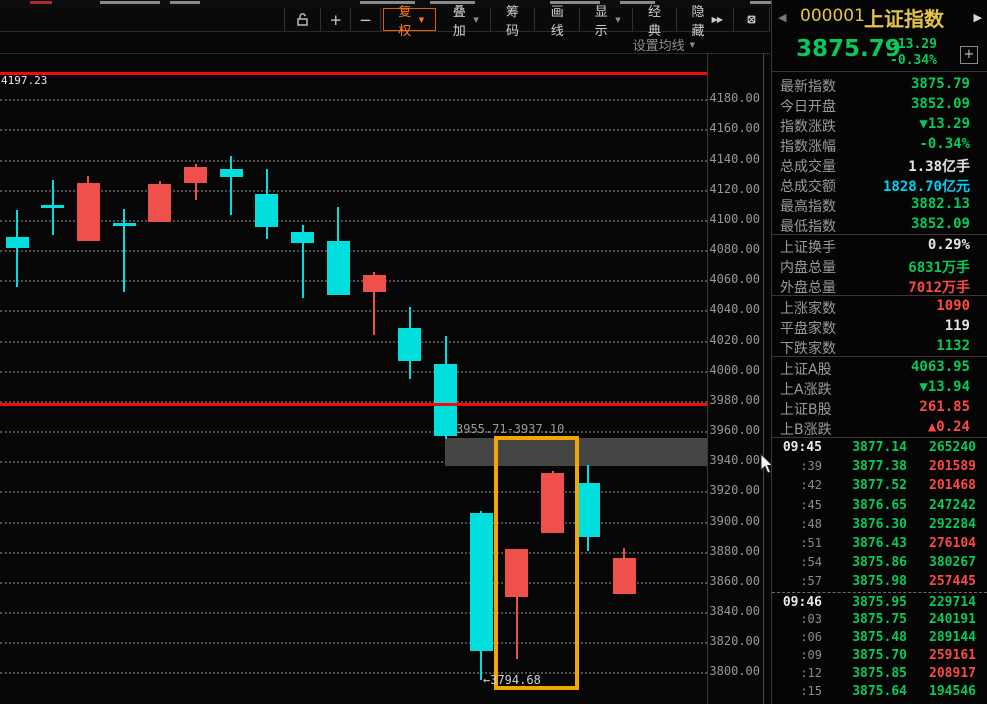 The width and height of the screenshot is (987, 704). What do you see at coordinates (879, 581) in the screenshot?
I see `tick-row: :57 3875.98 257445` at bounding box center [879, 581].